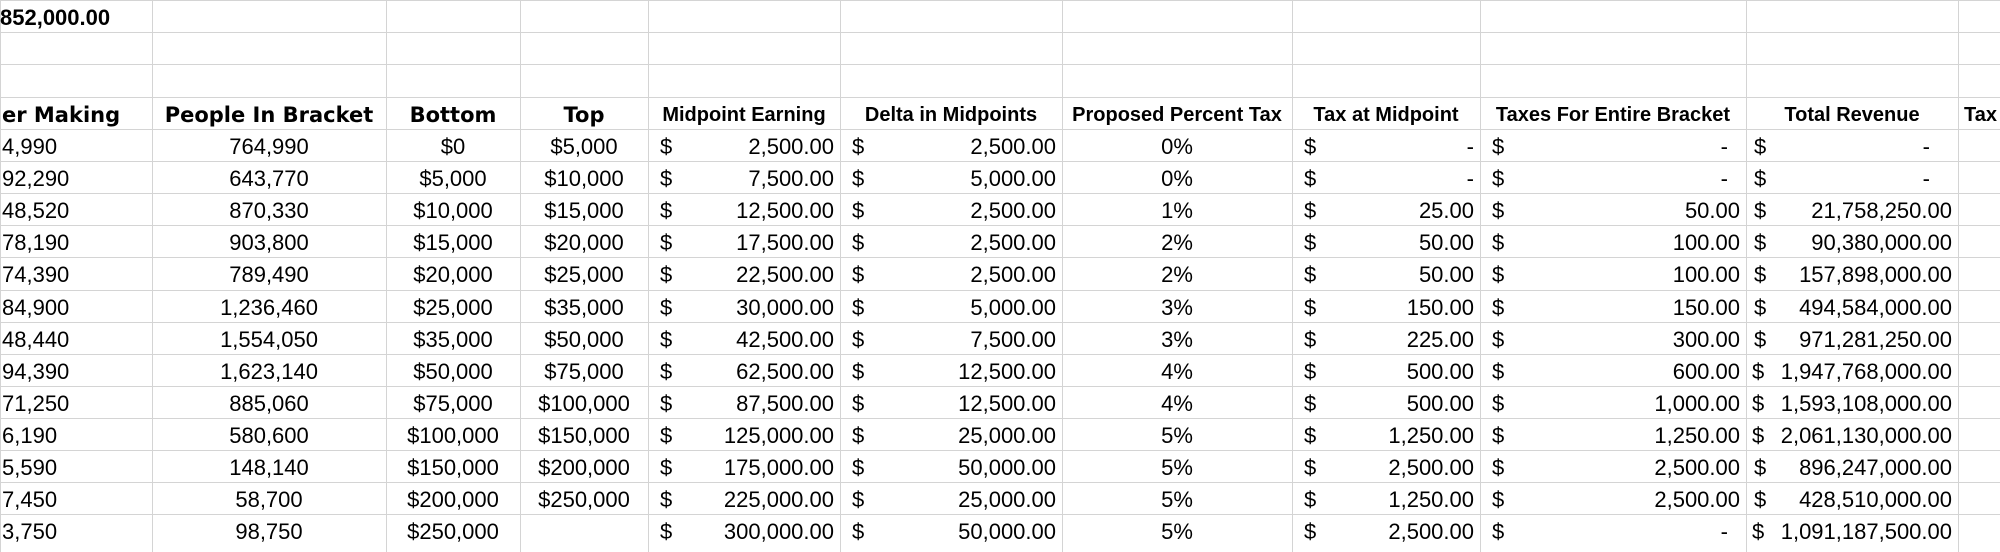 The image size is (2000, 552). Describe the element at coordinates (584, 210) in the screenshot. I see `cell-top: $15,000` at that location.